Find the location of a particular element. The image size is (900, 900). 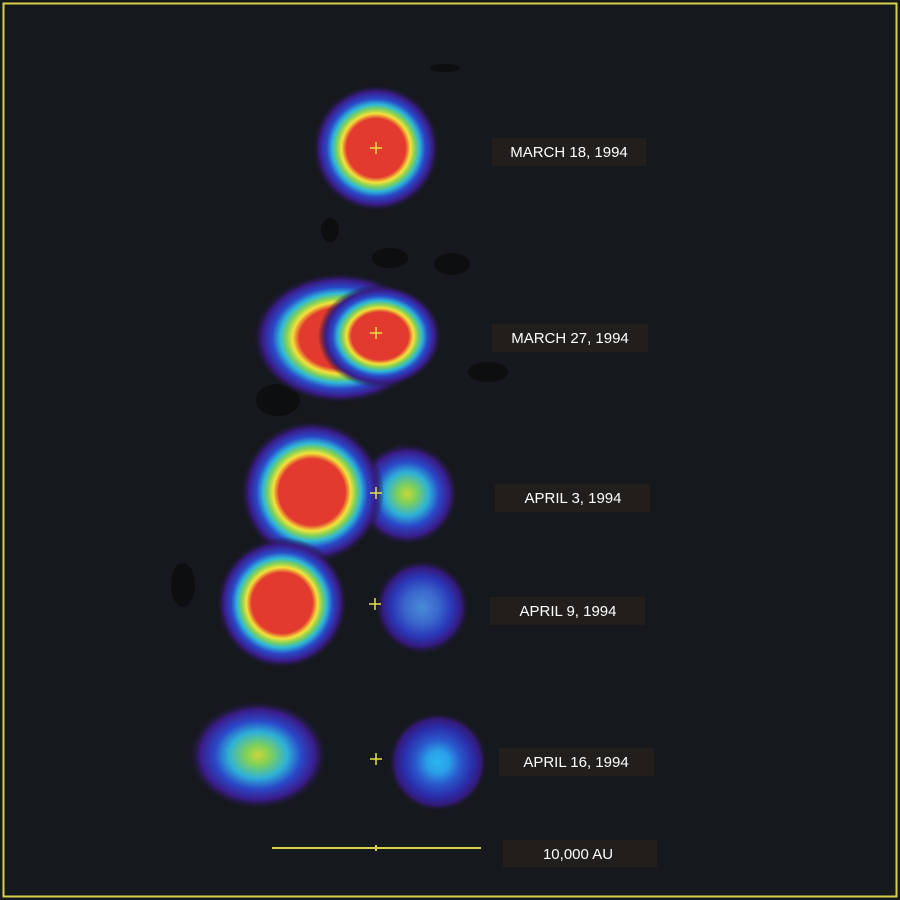

date-label: APRIL 16, 1994 is located at coordinates (575, 762).